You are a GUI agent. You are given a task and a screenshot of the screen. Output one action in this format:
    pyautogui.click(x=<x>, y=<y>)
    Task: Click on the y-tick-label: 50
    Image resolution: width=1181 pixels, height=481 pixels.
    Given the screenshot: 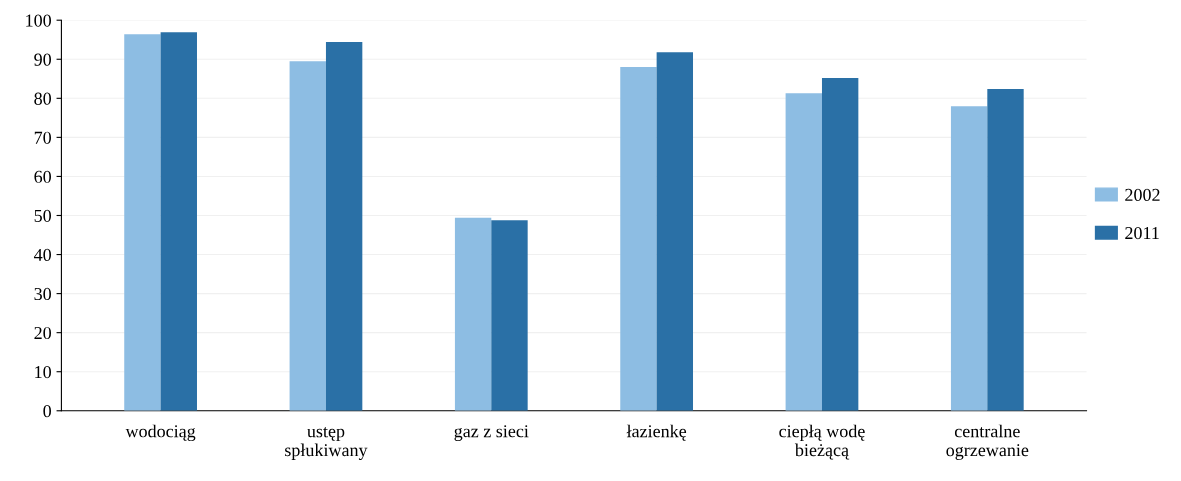 What is the action you would take?
    pyautogui.click(x=42, y=215)
    